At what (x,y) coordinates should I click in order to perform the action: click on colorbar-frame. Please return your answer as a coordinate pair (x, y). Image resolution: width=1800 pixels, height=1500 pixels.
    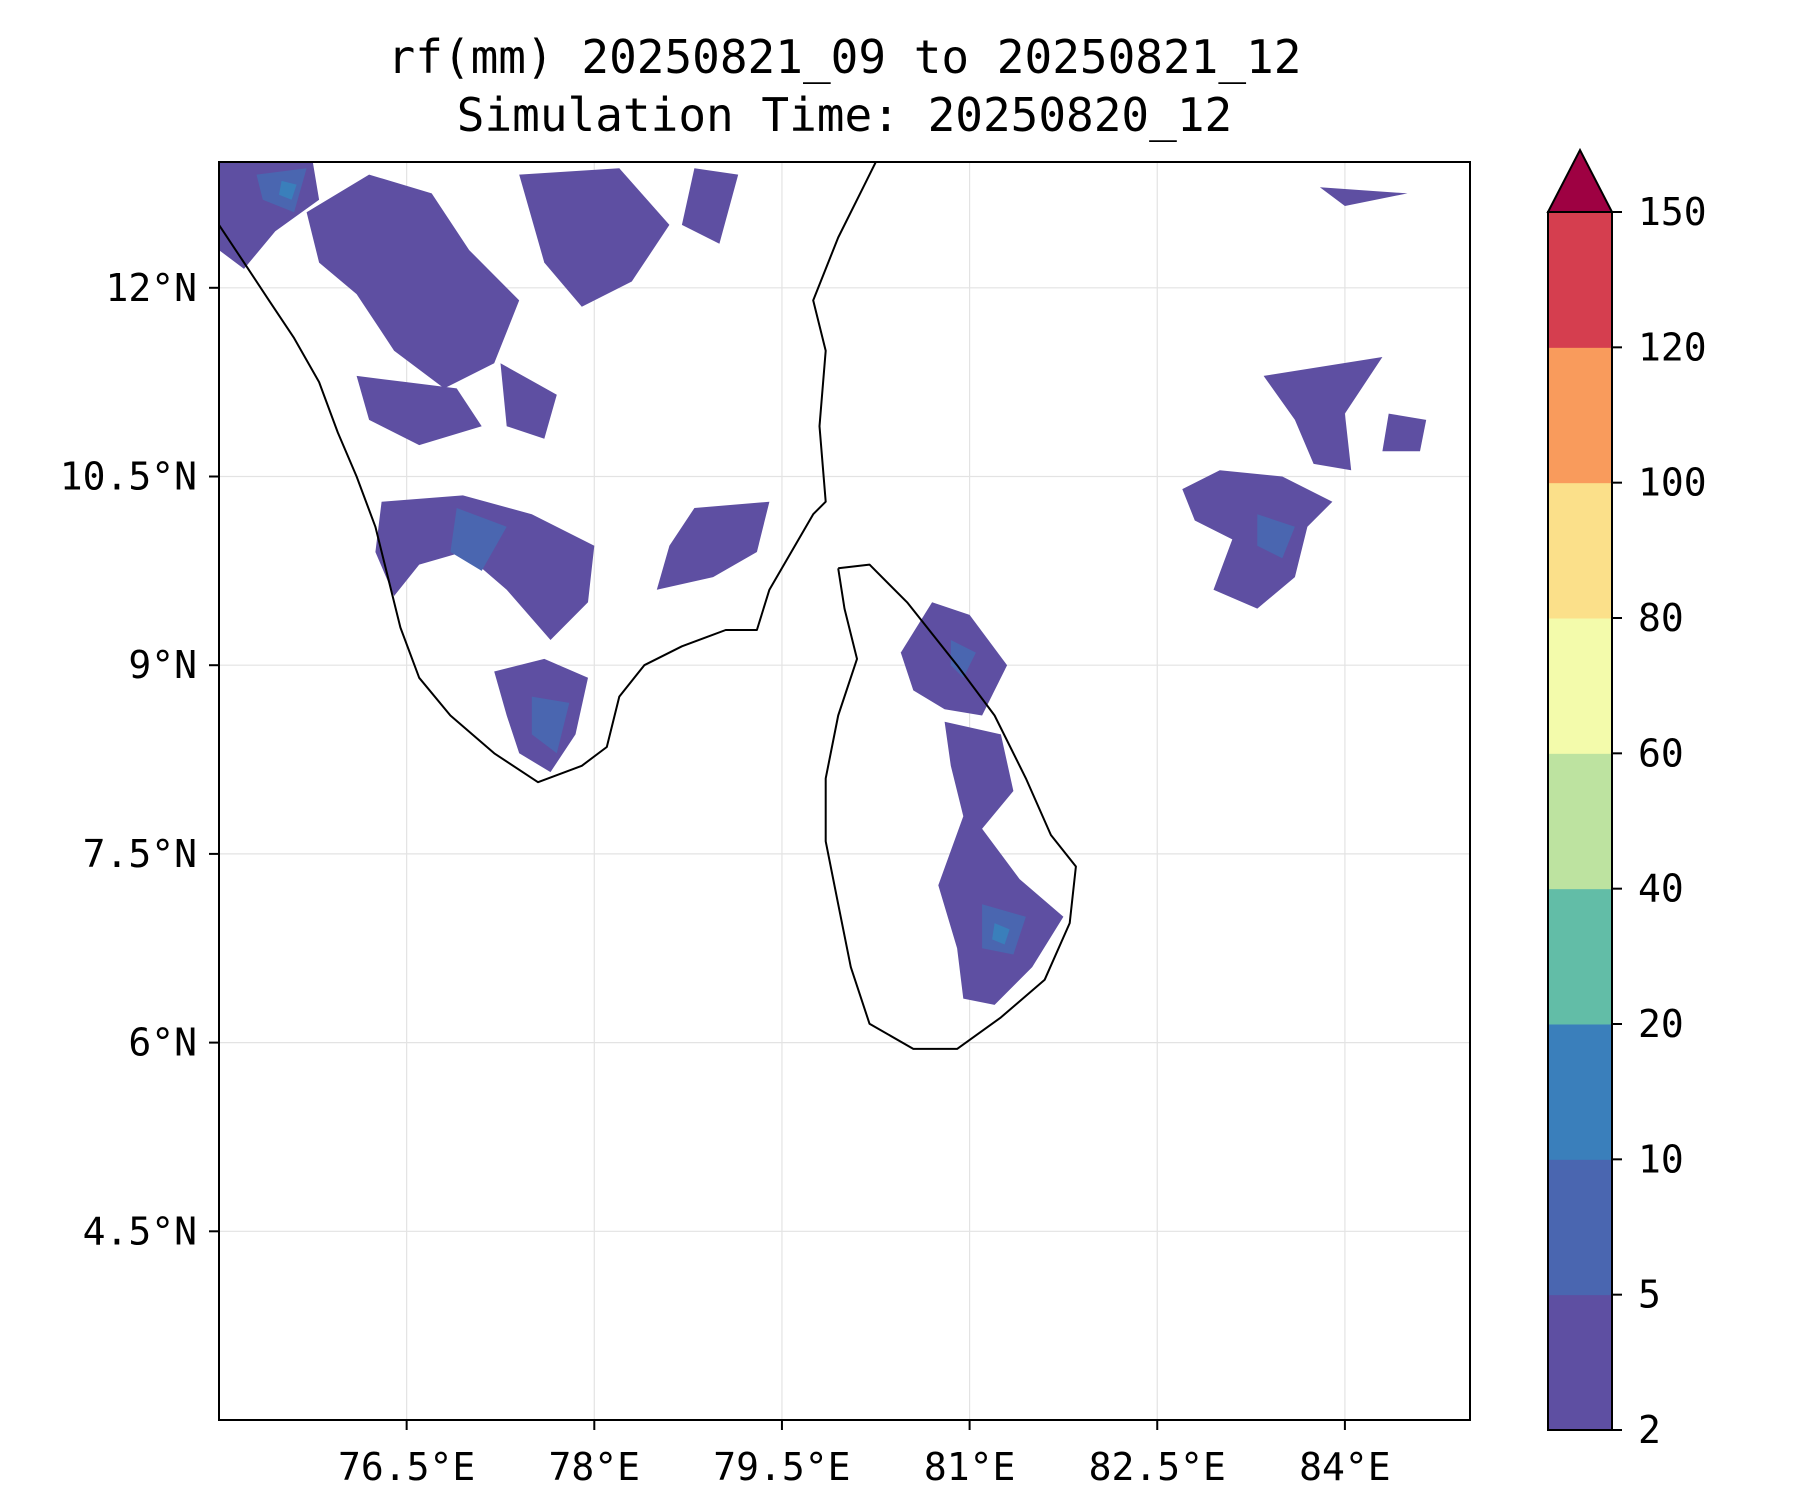
    Looking at the image, I should click on (1580, 821).